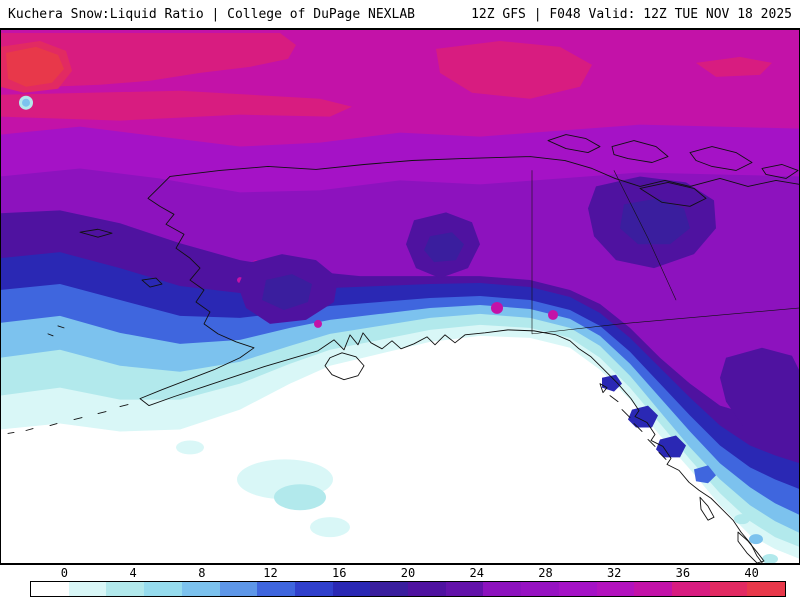 Image resolution: width=800 pixels, height=600 pixels. What do you see at coordinates (756, 539) in the screenshot?
I see `blue-speck-bc` at bounding box center [756, 539].